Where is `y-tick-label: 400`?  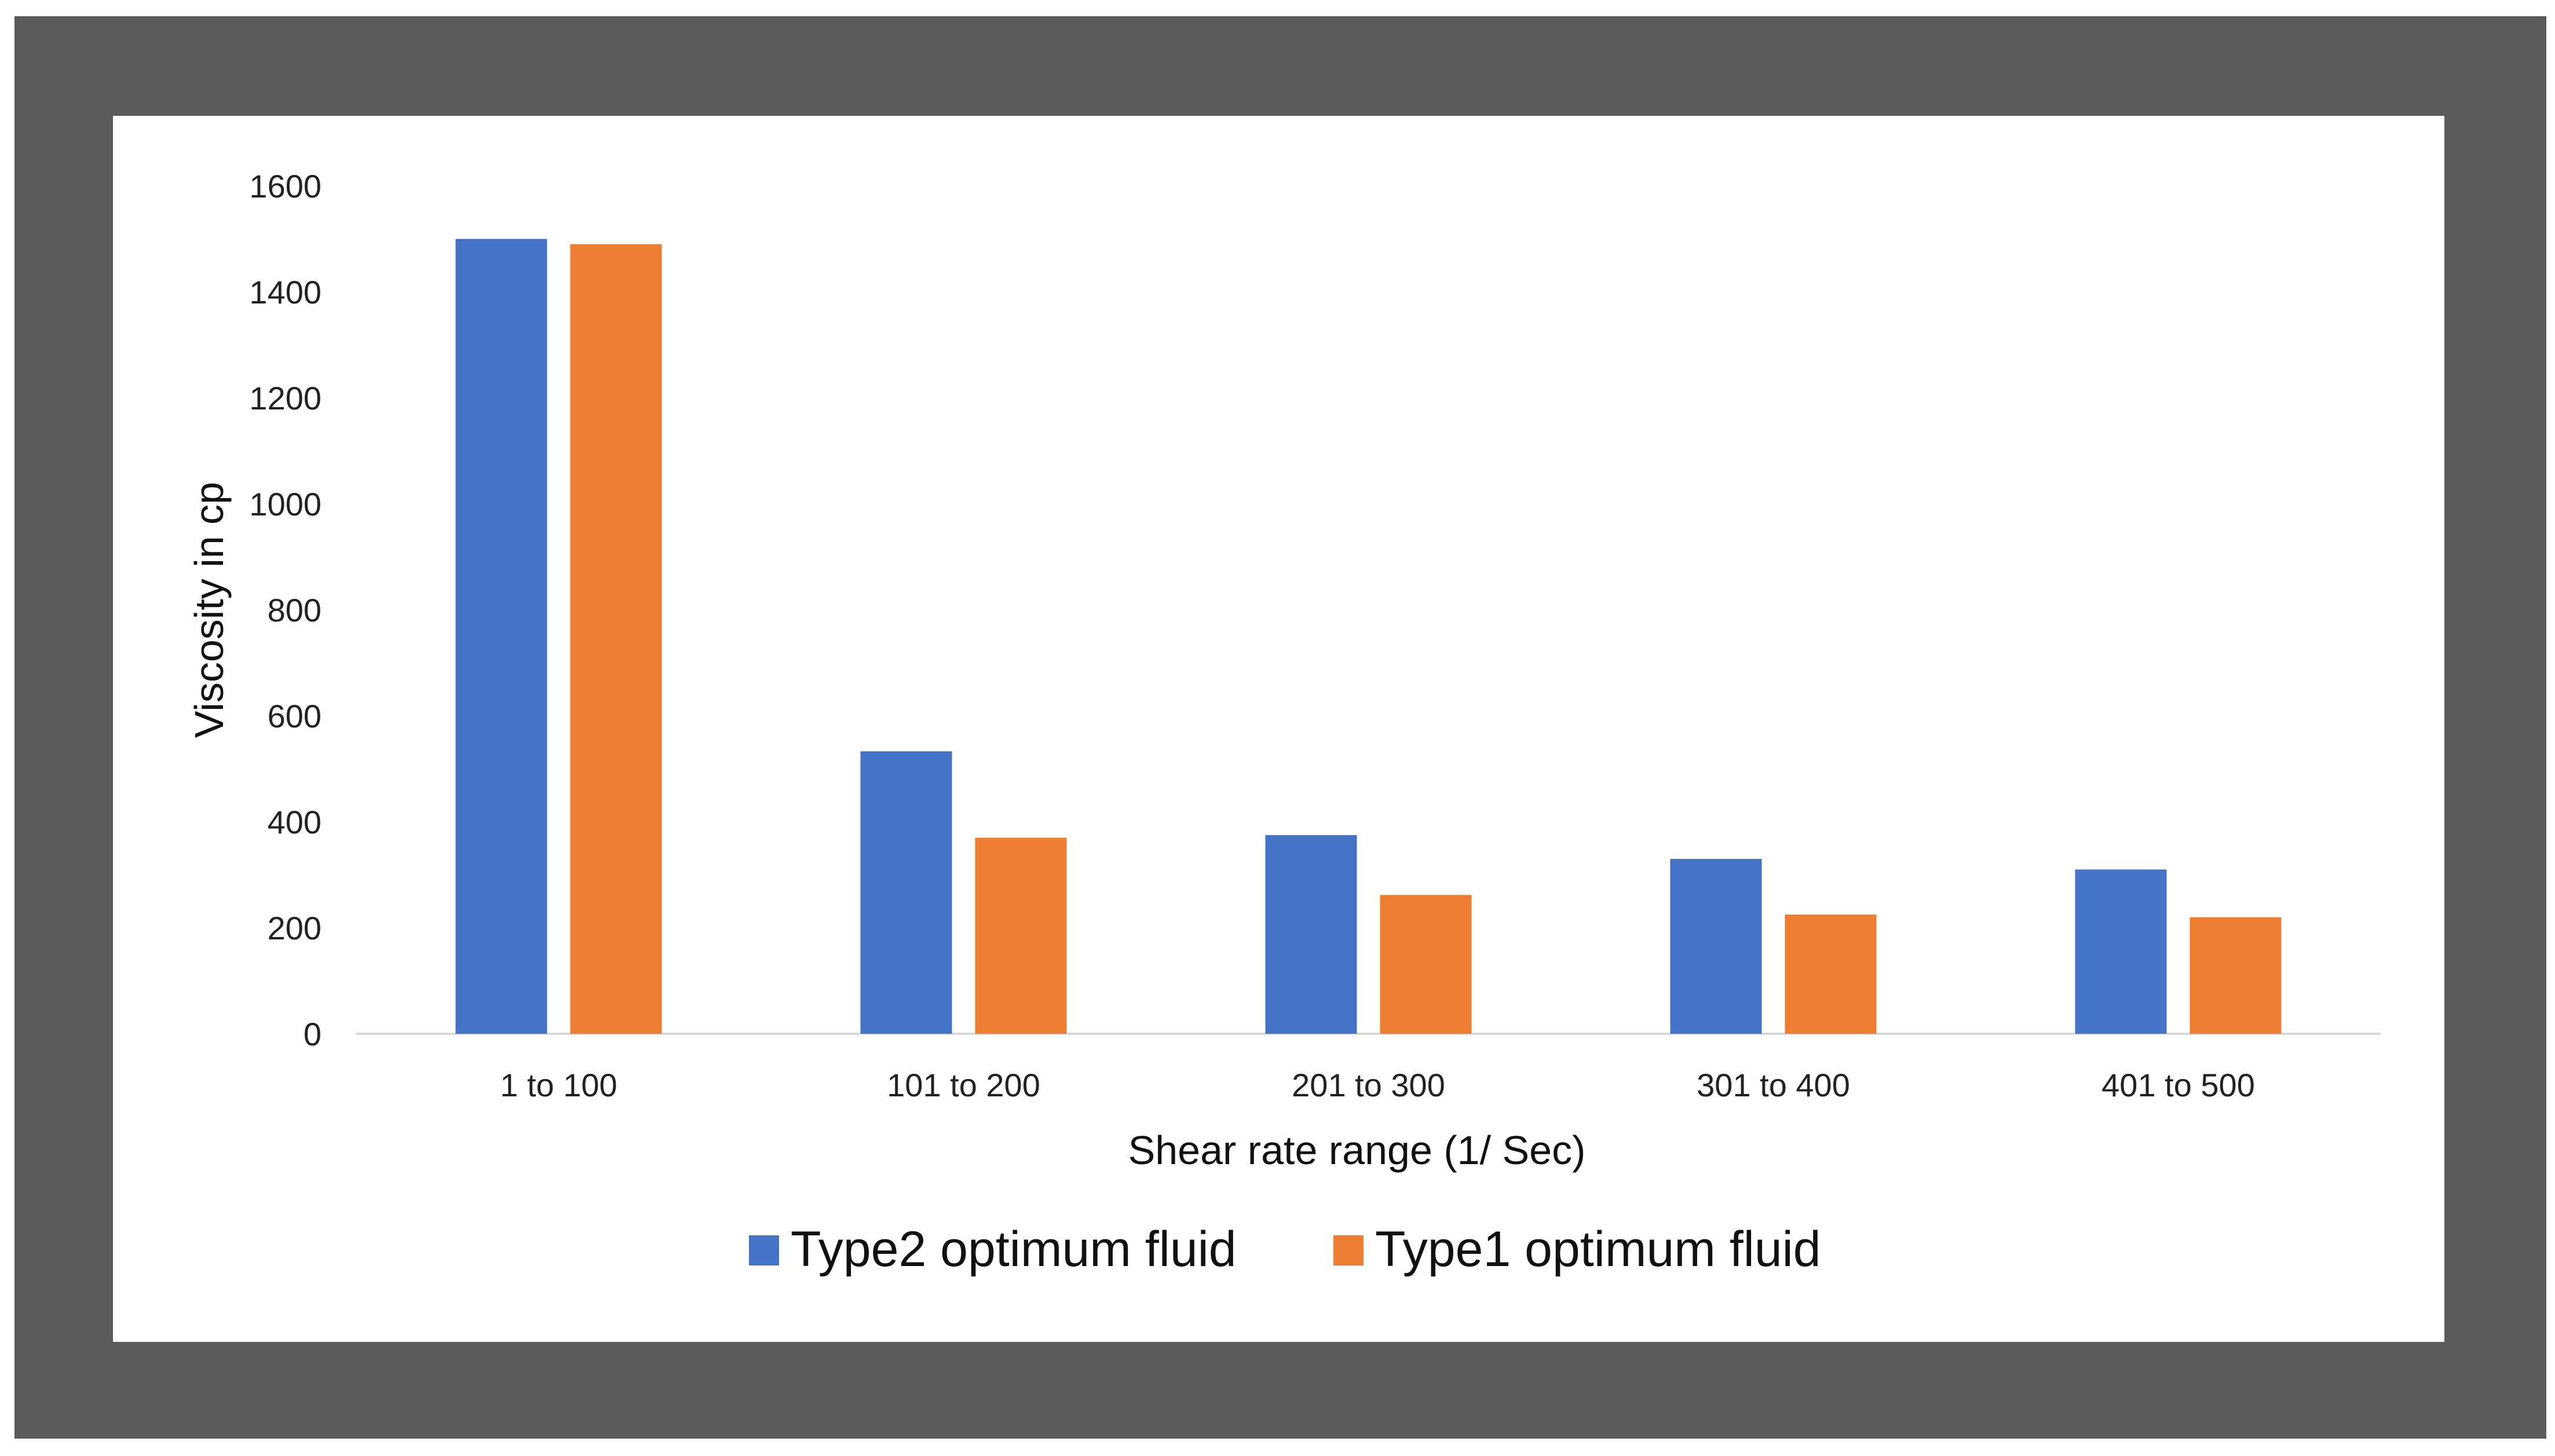 y-tick-label: 400 is located at coordinates (295, 822).